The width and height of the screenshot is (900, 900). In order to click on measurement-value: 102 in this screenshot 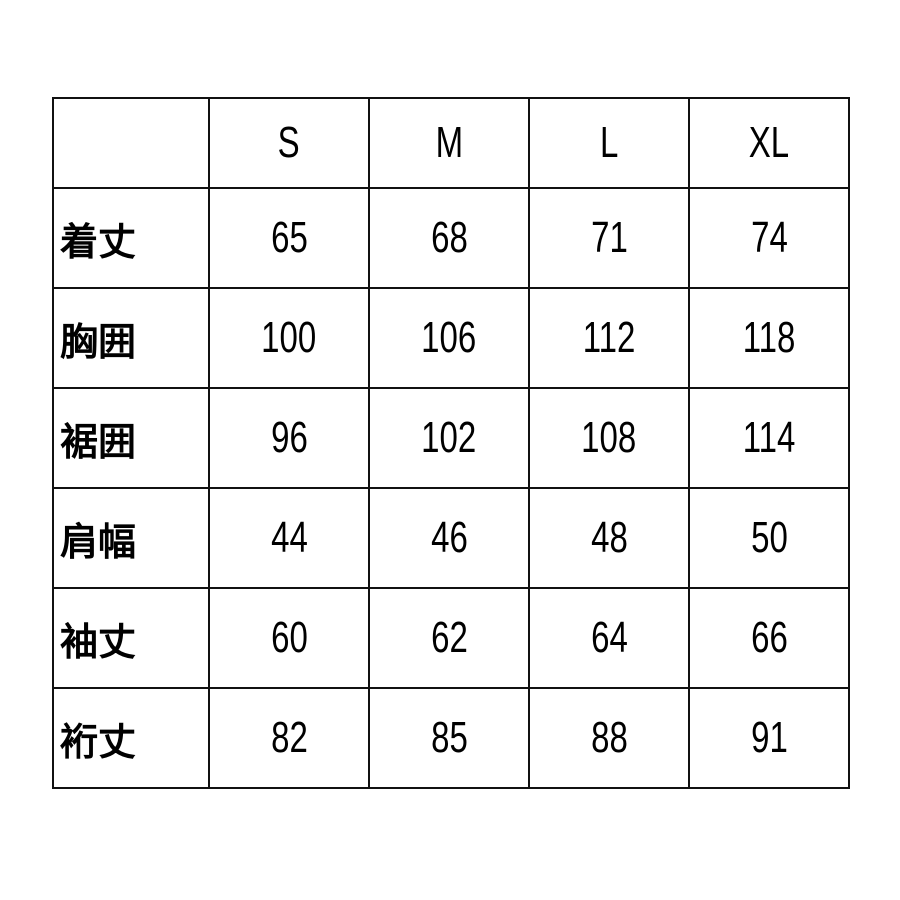, I will do `click(449, 438)`.